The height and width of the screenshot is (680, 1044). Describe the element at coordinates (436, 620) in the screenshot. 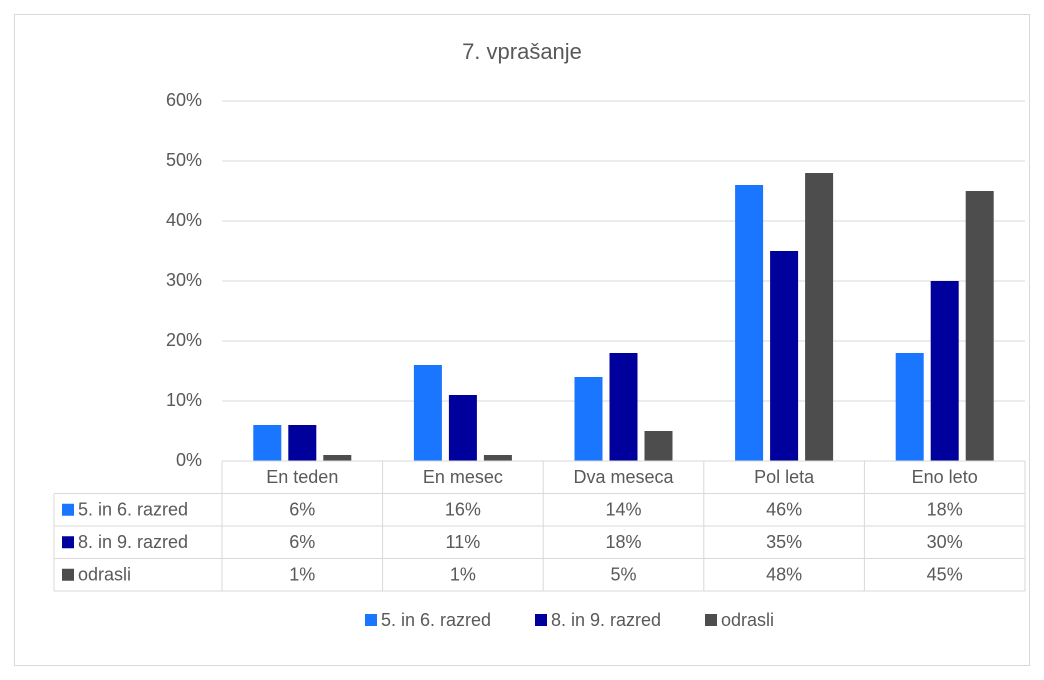

I see `legend-label: 5. in 6. razred` at that location.